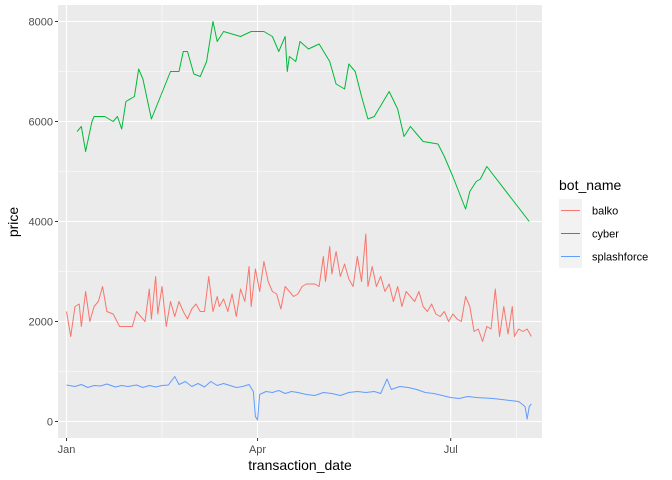  I want to click on legend: bot_name balko cyber splashforce, so click(603, 222).